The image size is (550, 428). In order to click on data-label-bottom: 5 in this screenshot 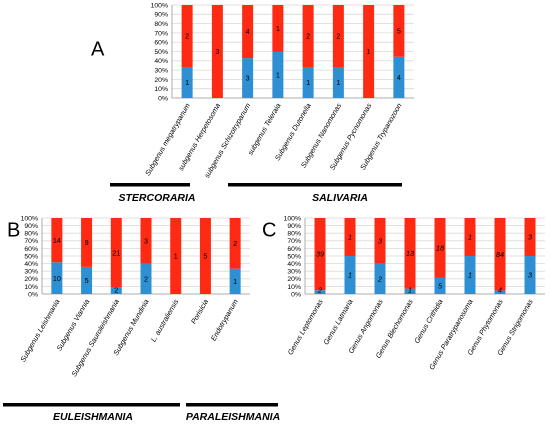, I will do `click(87, 280)`.